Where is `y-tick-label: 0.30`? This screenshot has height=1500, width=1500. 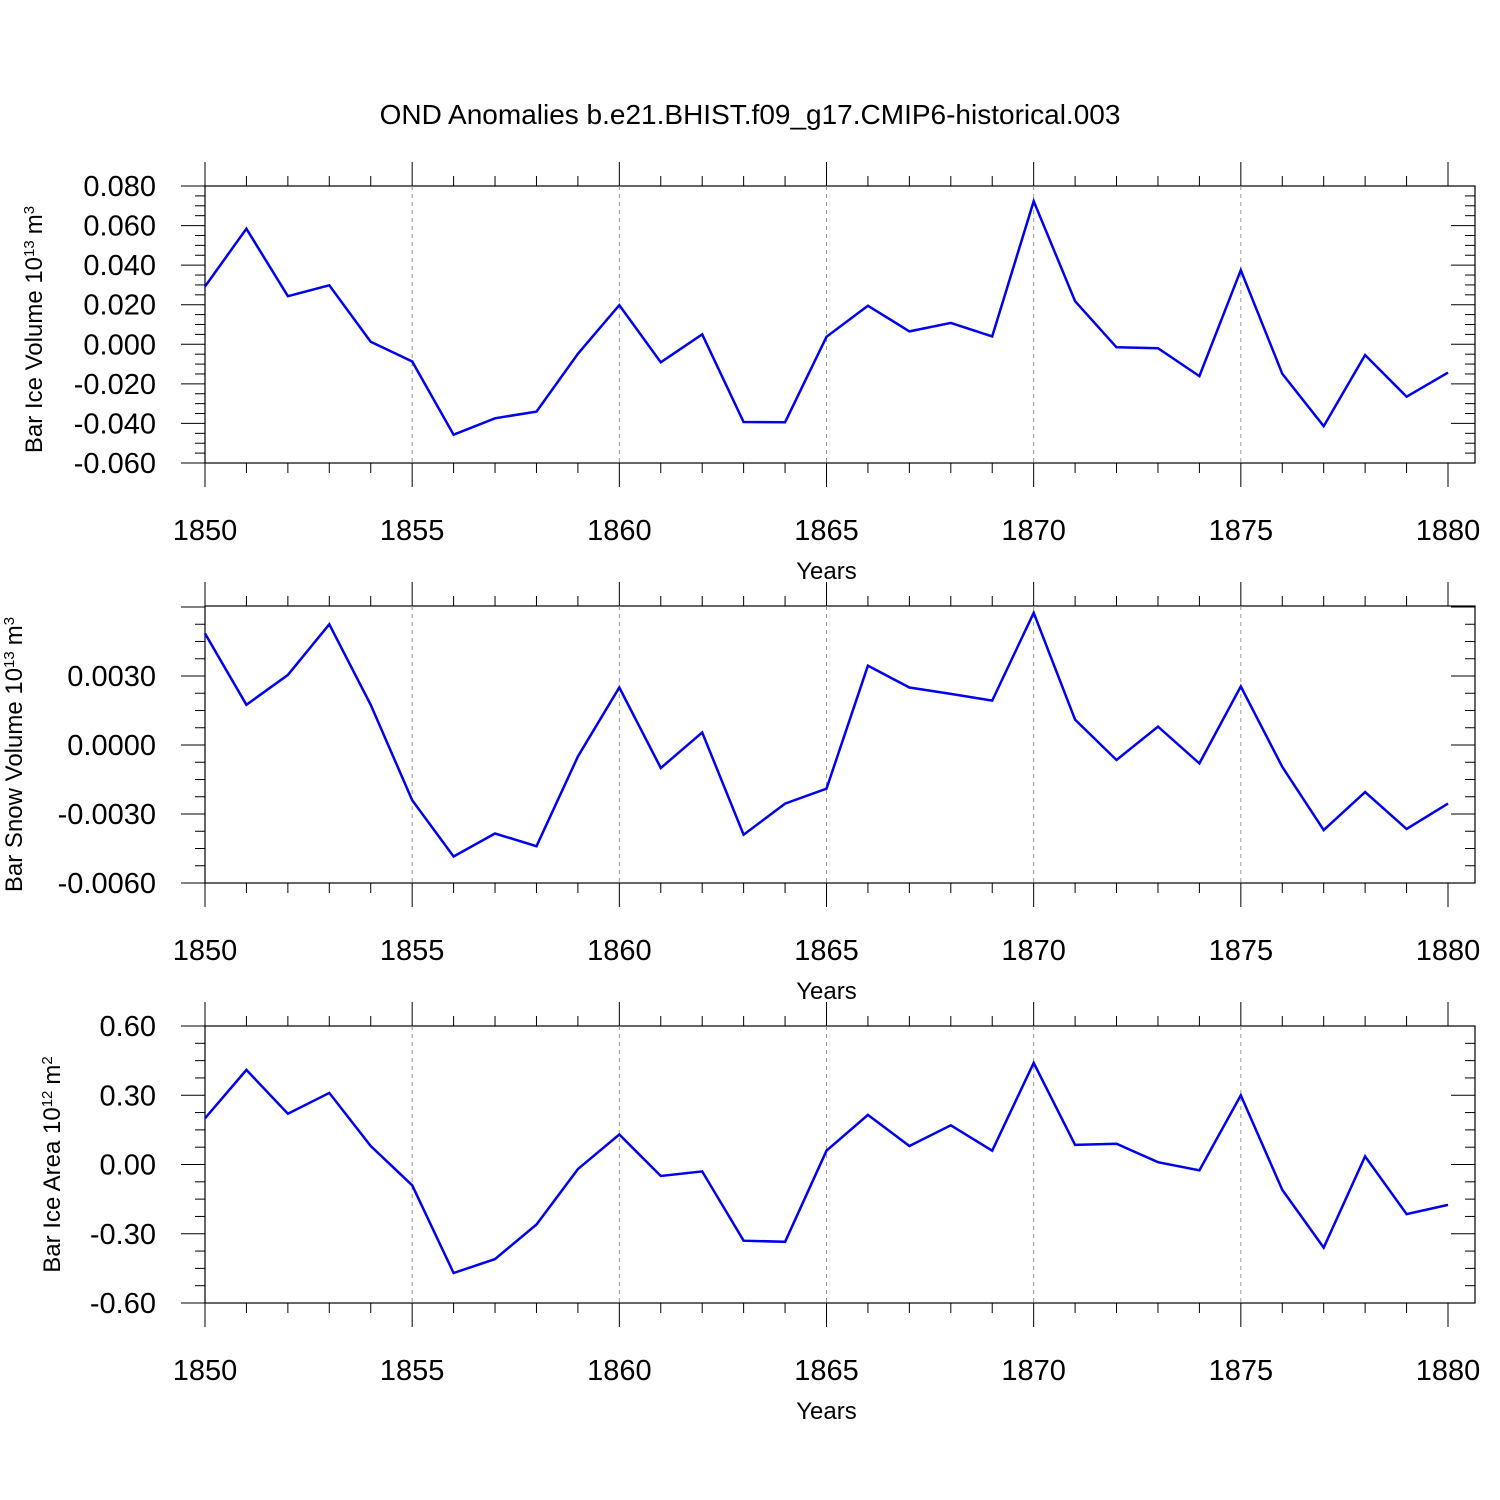 y-tick-label: 0.30 is located at coordinates (128, 1096).